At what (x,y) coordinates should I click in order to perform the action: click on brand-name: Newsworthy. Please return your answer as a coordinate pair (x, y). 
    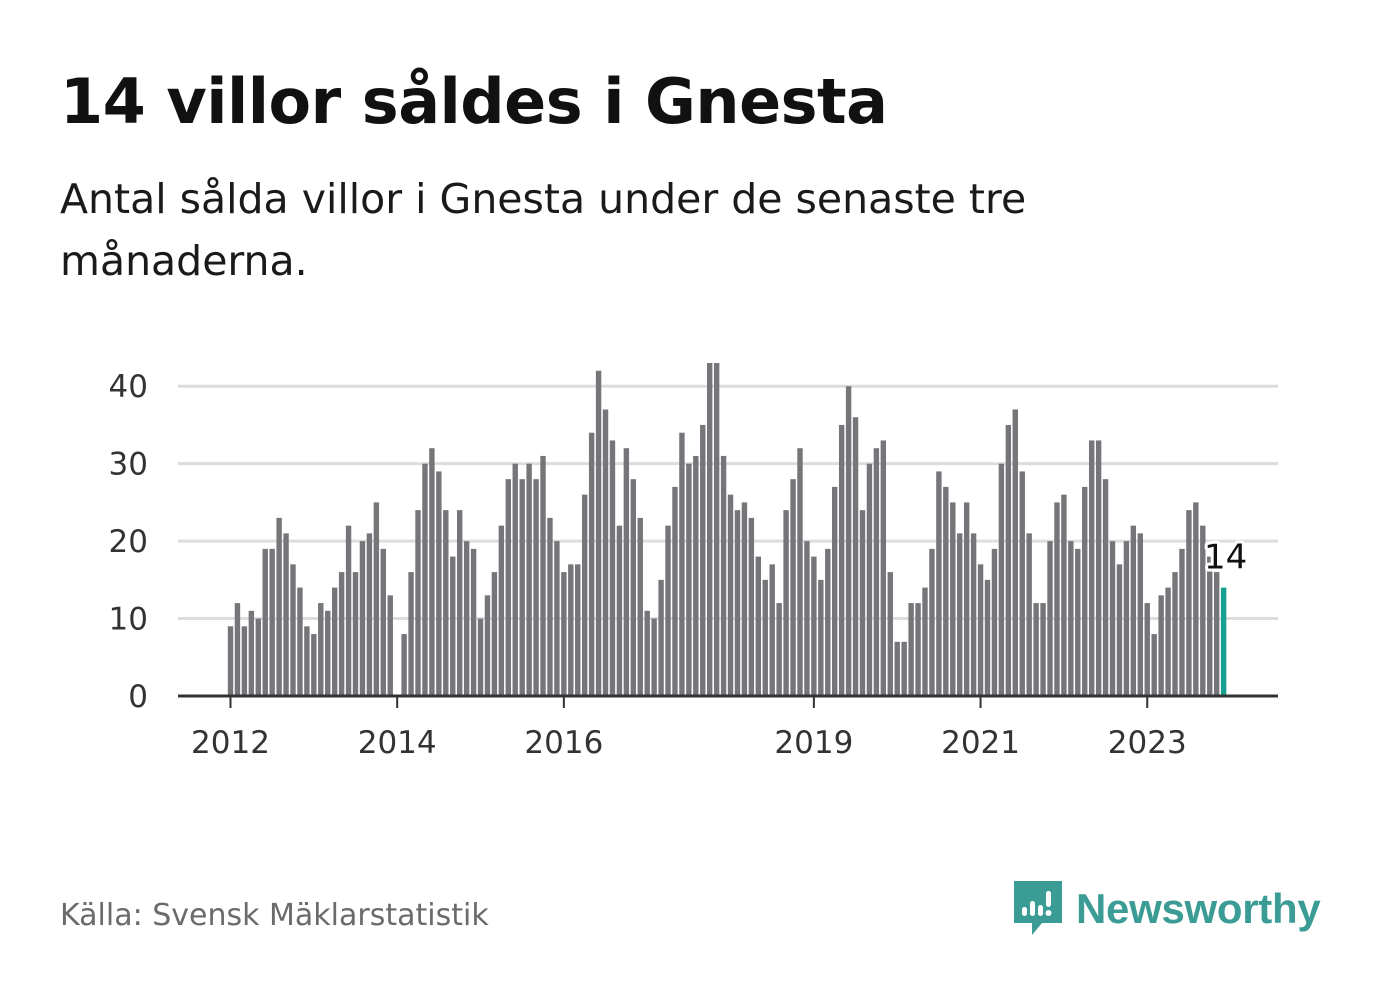
    Looking at the image, I should click on (1198, 908).